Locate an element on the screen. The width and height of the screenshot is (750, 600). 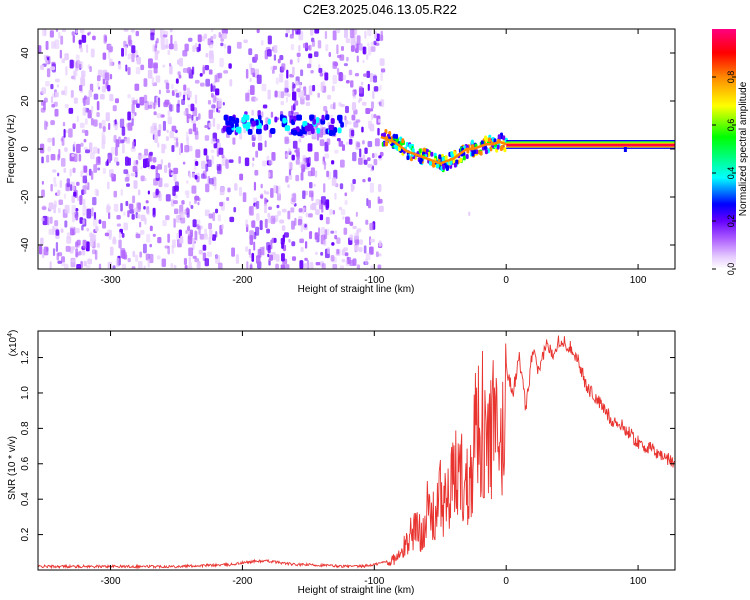
y-tick-label: 0.2 is located at coordinates (25, 534).